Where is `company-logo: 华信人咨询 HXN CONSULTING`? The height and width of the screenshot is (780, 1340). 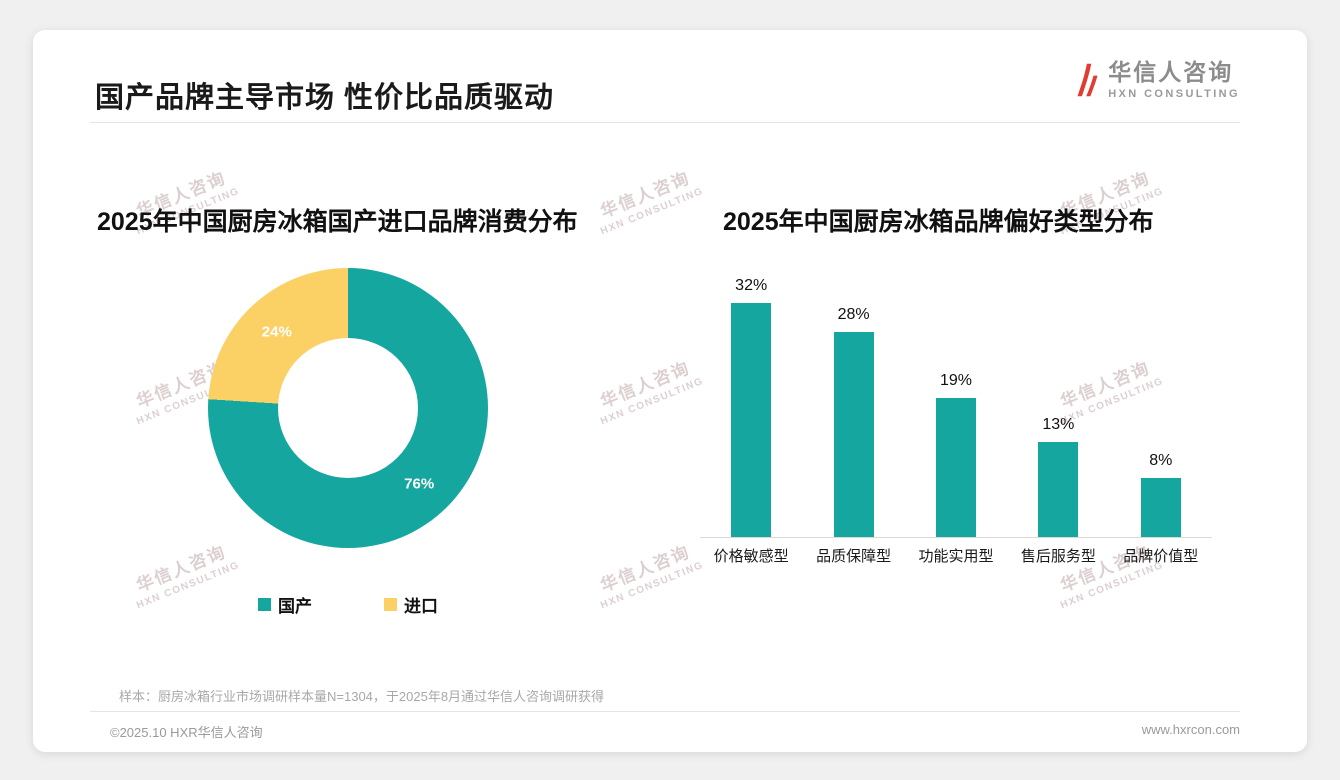 company-logo: 华信人咨询 HXN CONSULTING is located at coordinates (1155, 80).